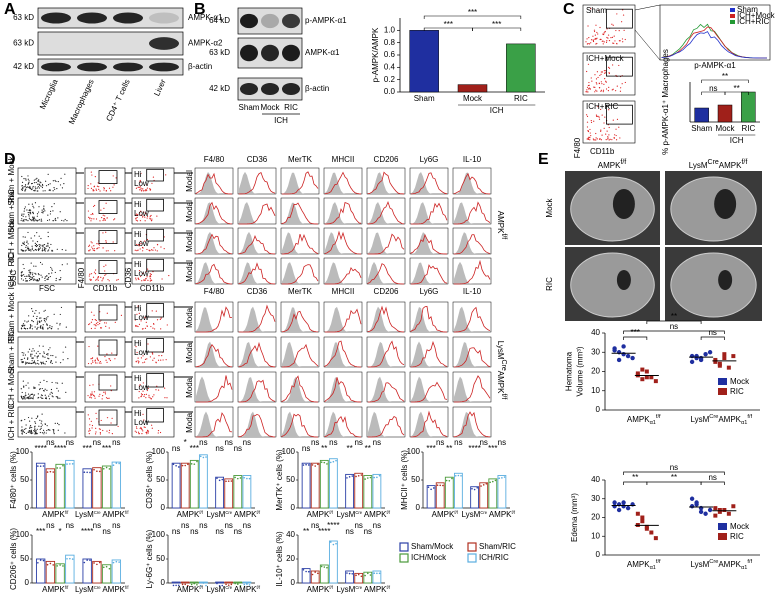 Image resolution: width=778 pixels, height=597 pixels. What do you see at coordinates (390, 42) in the screenshot?
I see `y-tick-label: 0.8` at bounding box center [390, 42].